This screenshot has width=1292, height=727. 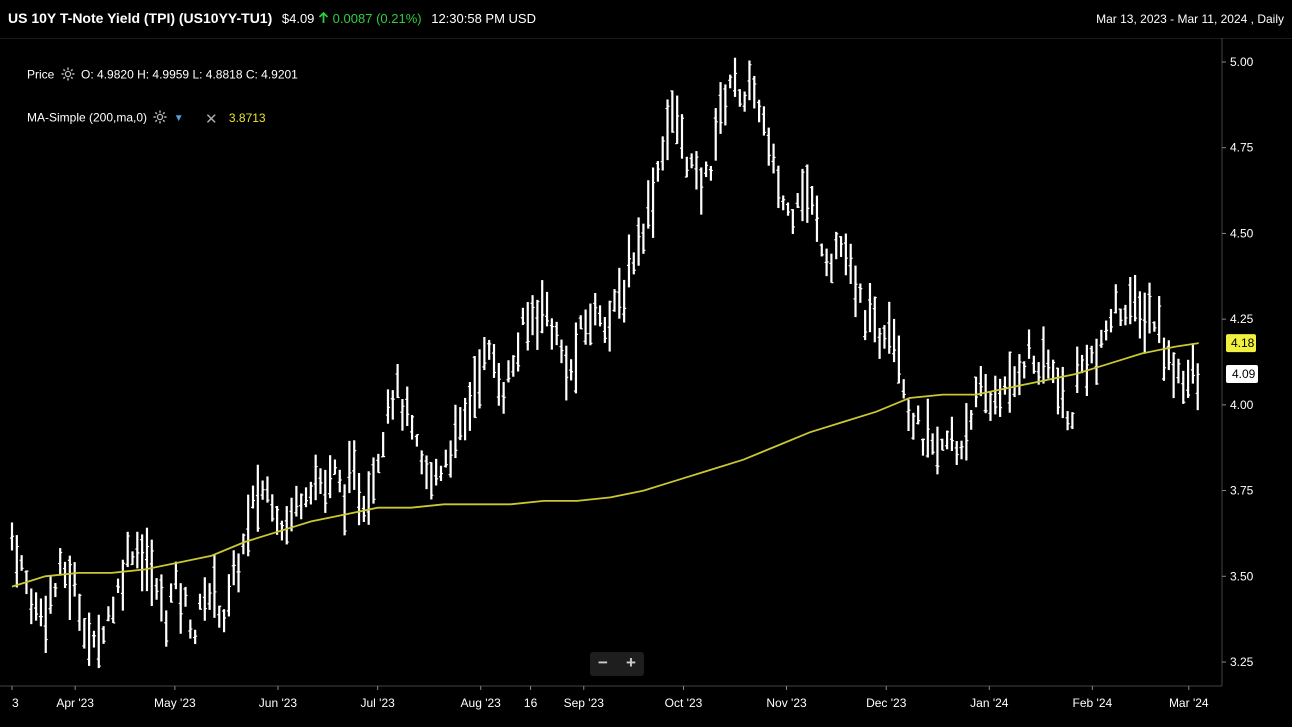 What do you see at coordinates (87, 117) in the screenshot?
I see `ma-legend-label: MA-Simple (200,ma,0)` at bounding box center [87, 117].